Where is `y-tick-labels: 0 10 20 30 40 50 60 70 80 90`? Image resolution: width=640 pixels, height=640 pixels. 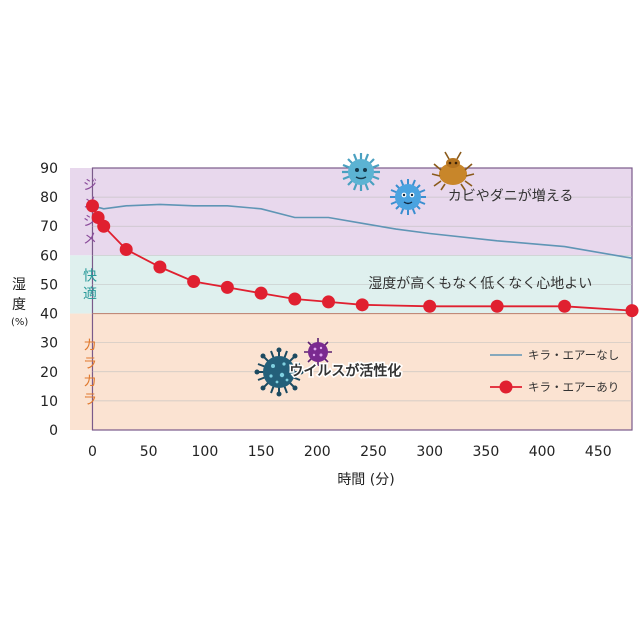
y-tick-labels: 0 10 20 30 40 50 60 70 80 90 is located at coordinates (49, 300).